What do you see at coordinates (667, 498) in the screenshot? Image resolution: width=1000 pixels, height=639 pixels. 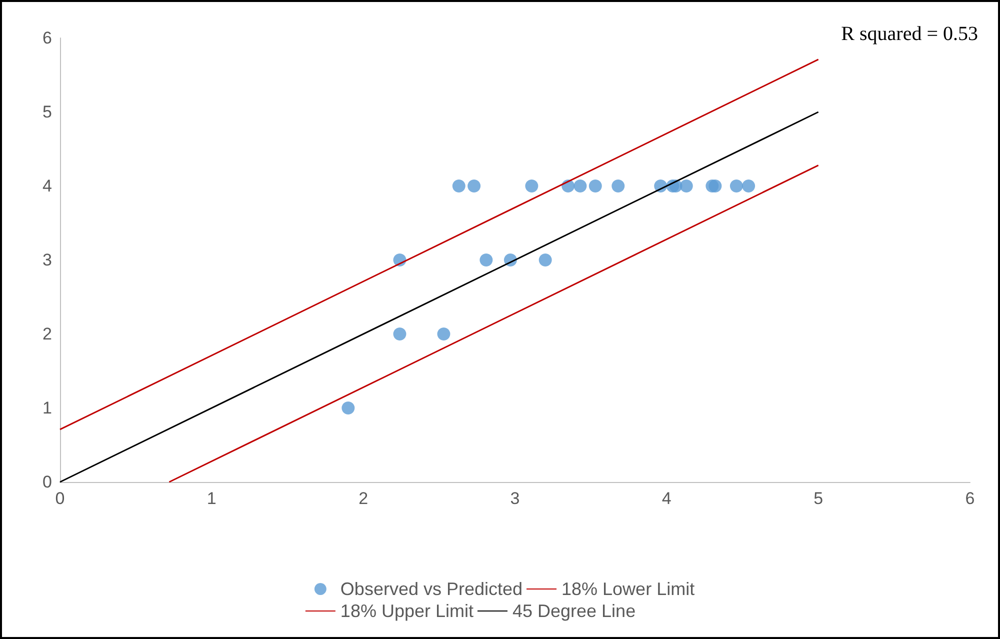 I see `x-tick-label: 4` at bounding box center [667, 498].